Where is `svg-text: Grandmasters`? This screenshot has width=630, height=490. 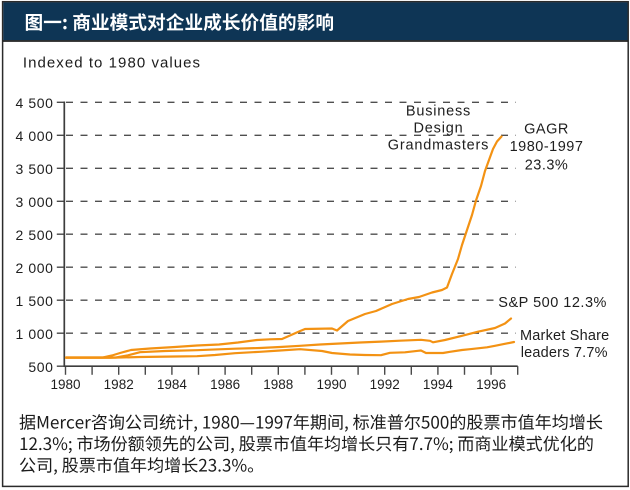 svg-text: Grandmasters is located at coordinates (438, 145).